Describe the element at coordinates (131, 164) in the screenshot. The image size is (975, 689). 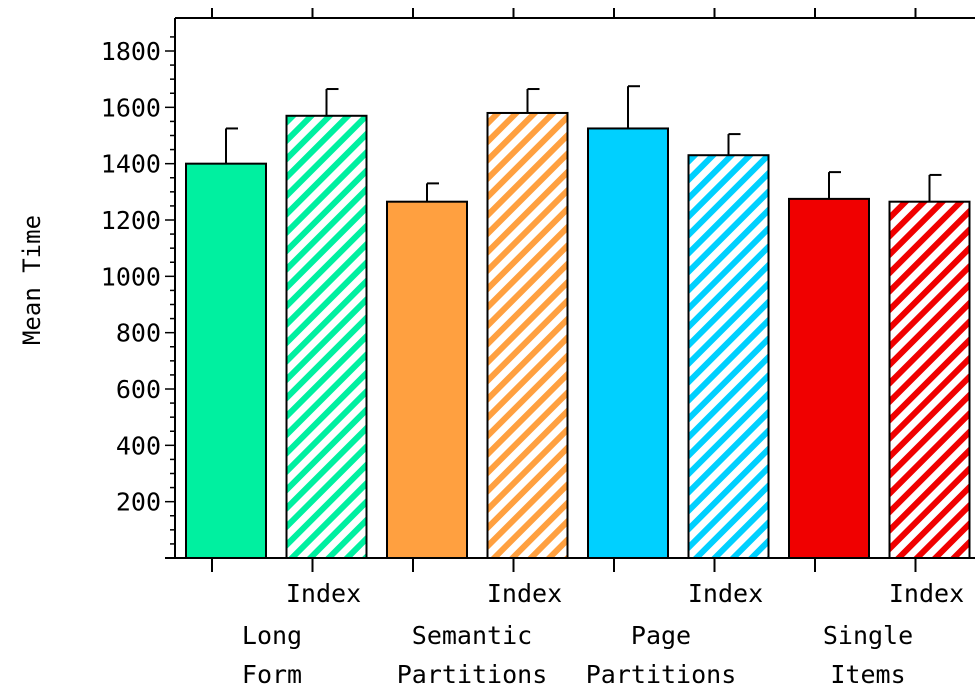
I see `y-tick-label: 1400` at that location.